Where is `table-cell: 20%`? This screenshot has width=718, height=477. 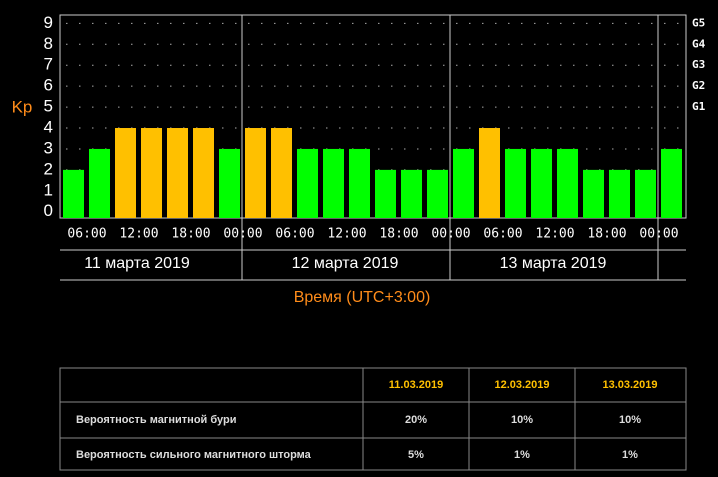
table-cell: 20% is located at coordinates (416, 420).